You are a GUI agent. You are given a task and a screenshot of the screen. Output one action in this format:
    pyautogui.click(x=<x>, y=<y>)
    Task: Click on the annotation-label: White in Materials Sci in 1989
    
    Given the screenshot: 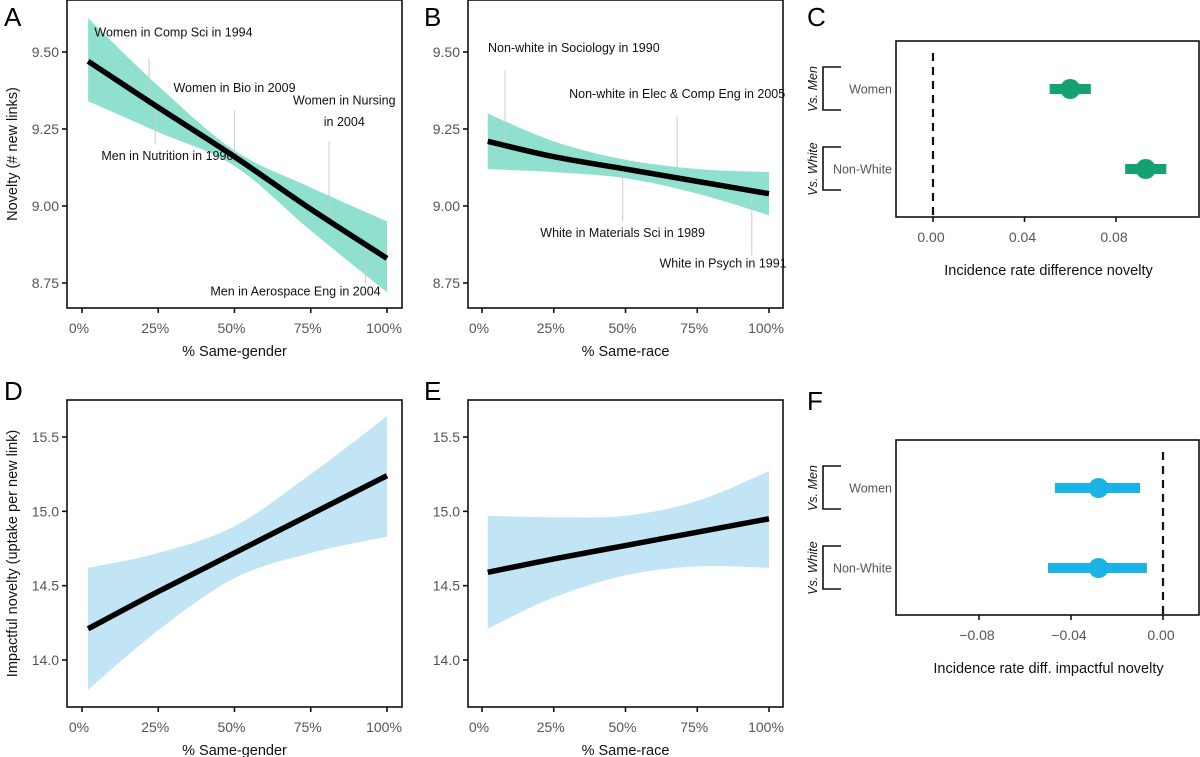 What is the action you would take?
    pyautogui.click(x=622, y=233)
    